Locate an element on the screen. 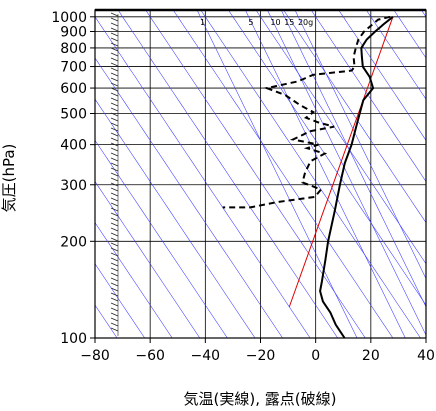  mixing-ratio-label: 5 is located at coordinates (250, 22).